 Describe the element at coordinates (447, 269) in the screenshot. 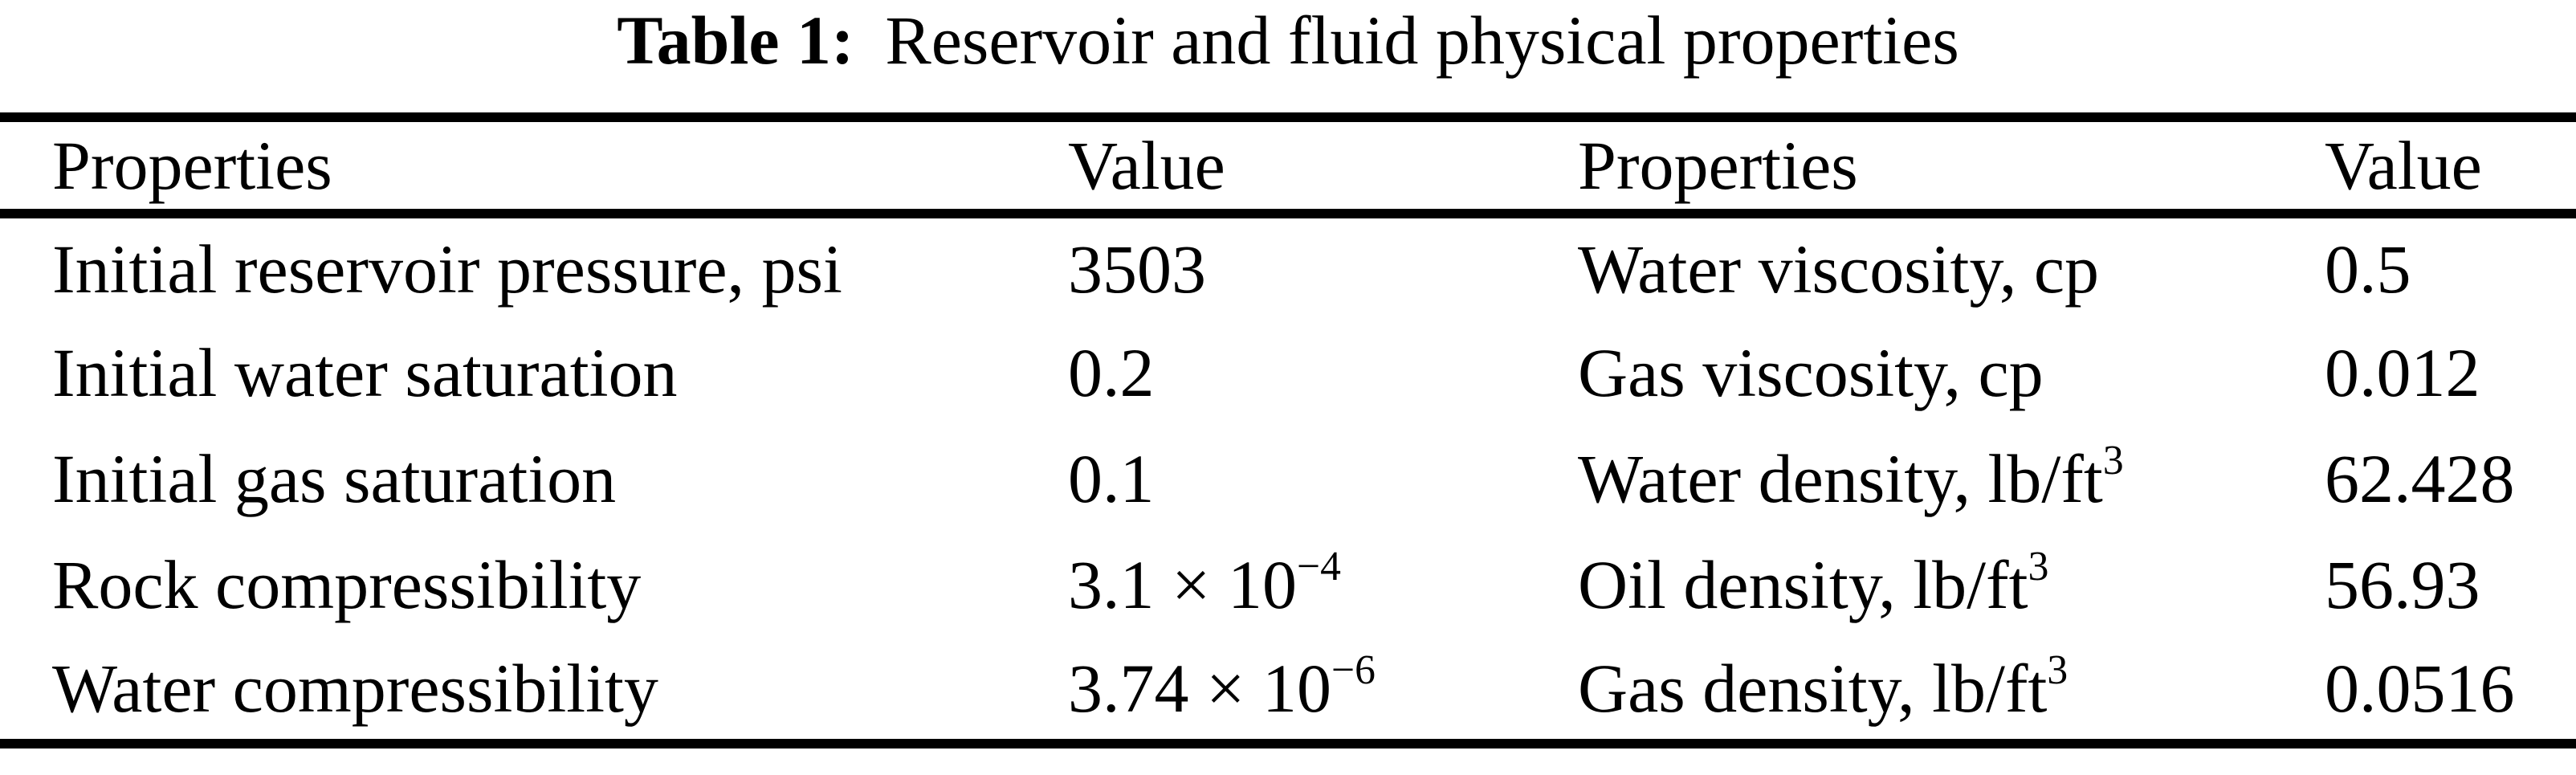

I see `property-label: Initial reservoir pressure, psi` at that location.